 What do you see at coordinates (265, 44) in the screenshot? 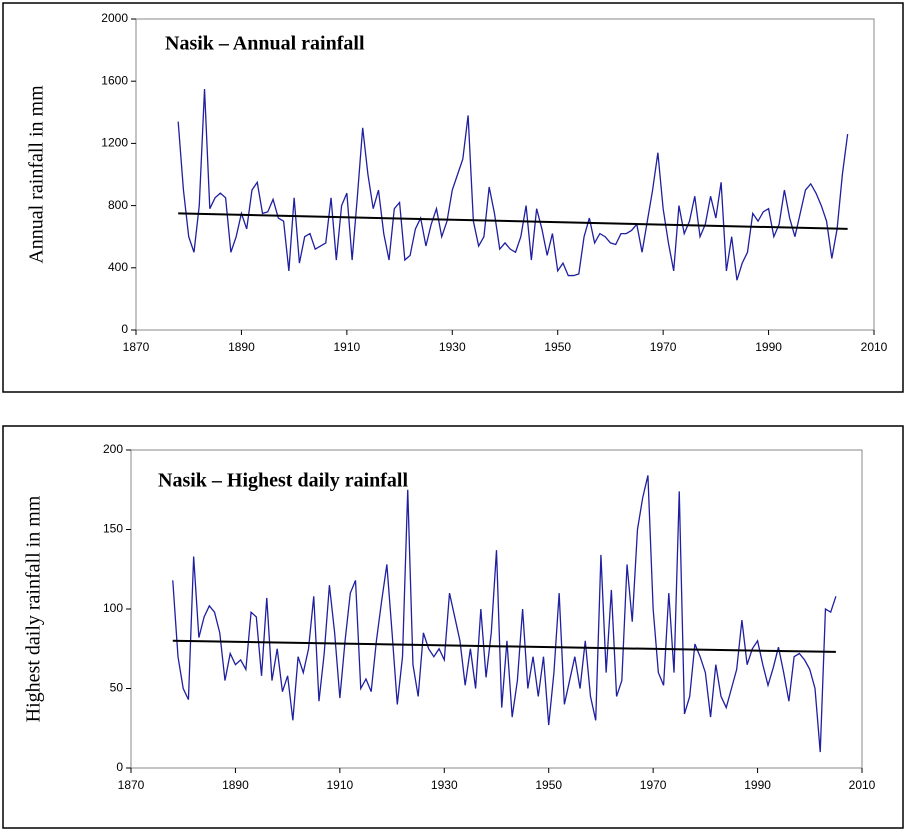
I see `chart-title: Nasik – Annual rainfall` at bounding box center [265, 44].